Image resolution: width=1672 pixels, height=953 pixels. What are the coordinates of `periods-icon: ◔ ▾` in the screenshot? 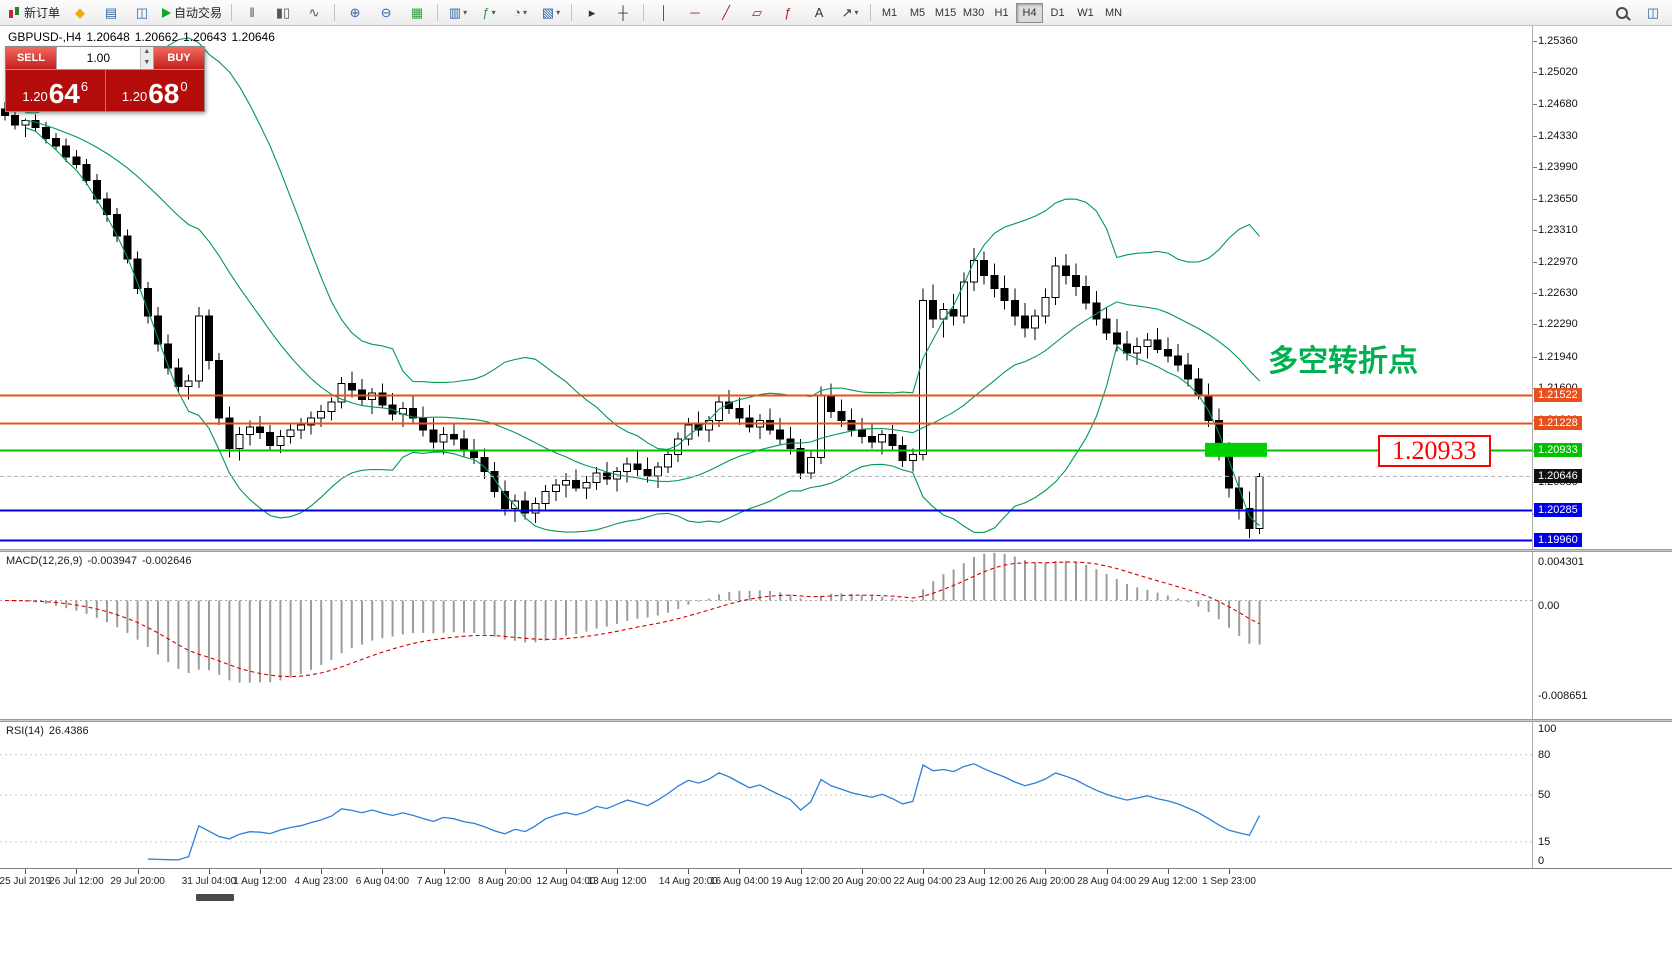 It's located at (520, 13).